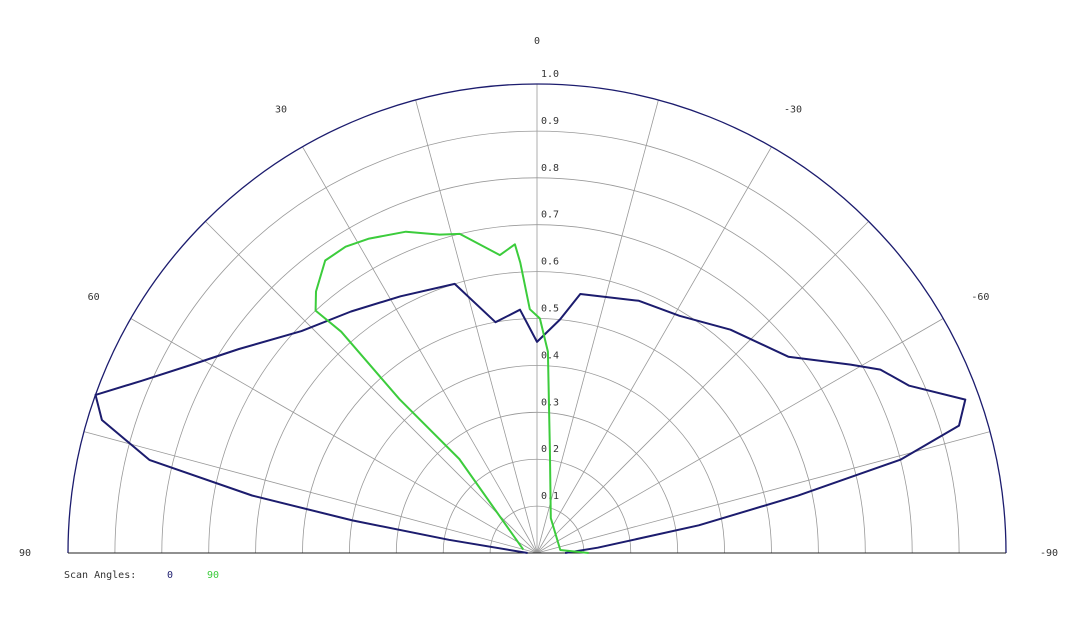 The image size is (1080, 618). What do you see at coordinates (25, 553) in the screenshot?
I see `theta-tick-label: 90` at bounding box center [25, 553].